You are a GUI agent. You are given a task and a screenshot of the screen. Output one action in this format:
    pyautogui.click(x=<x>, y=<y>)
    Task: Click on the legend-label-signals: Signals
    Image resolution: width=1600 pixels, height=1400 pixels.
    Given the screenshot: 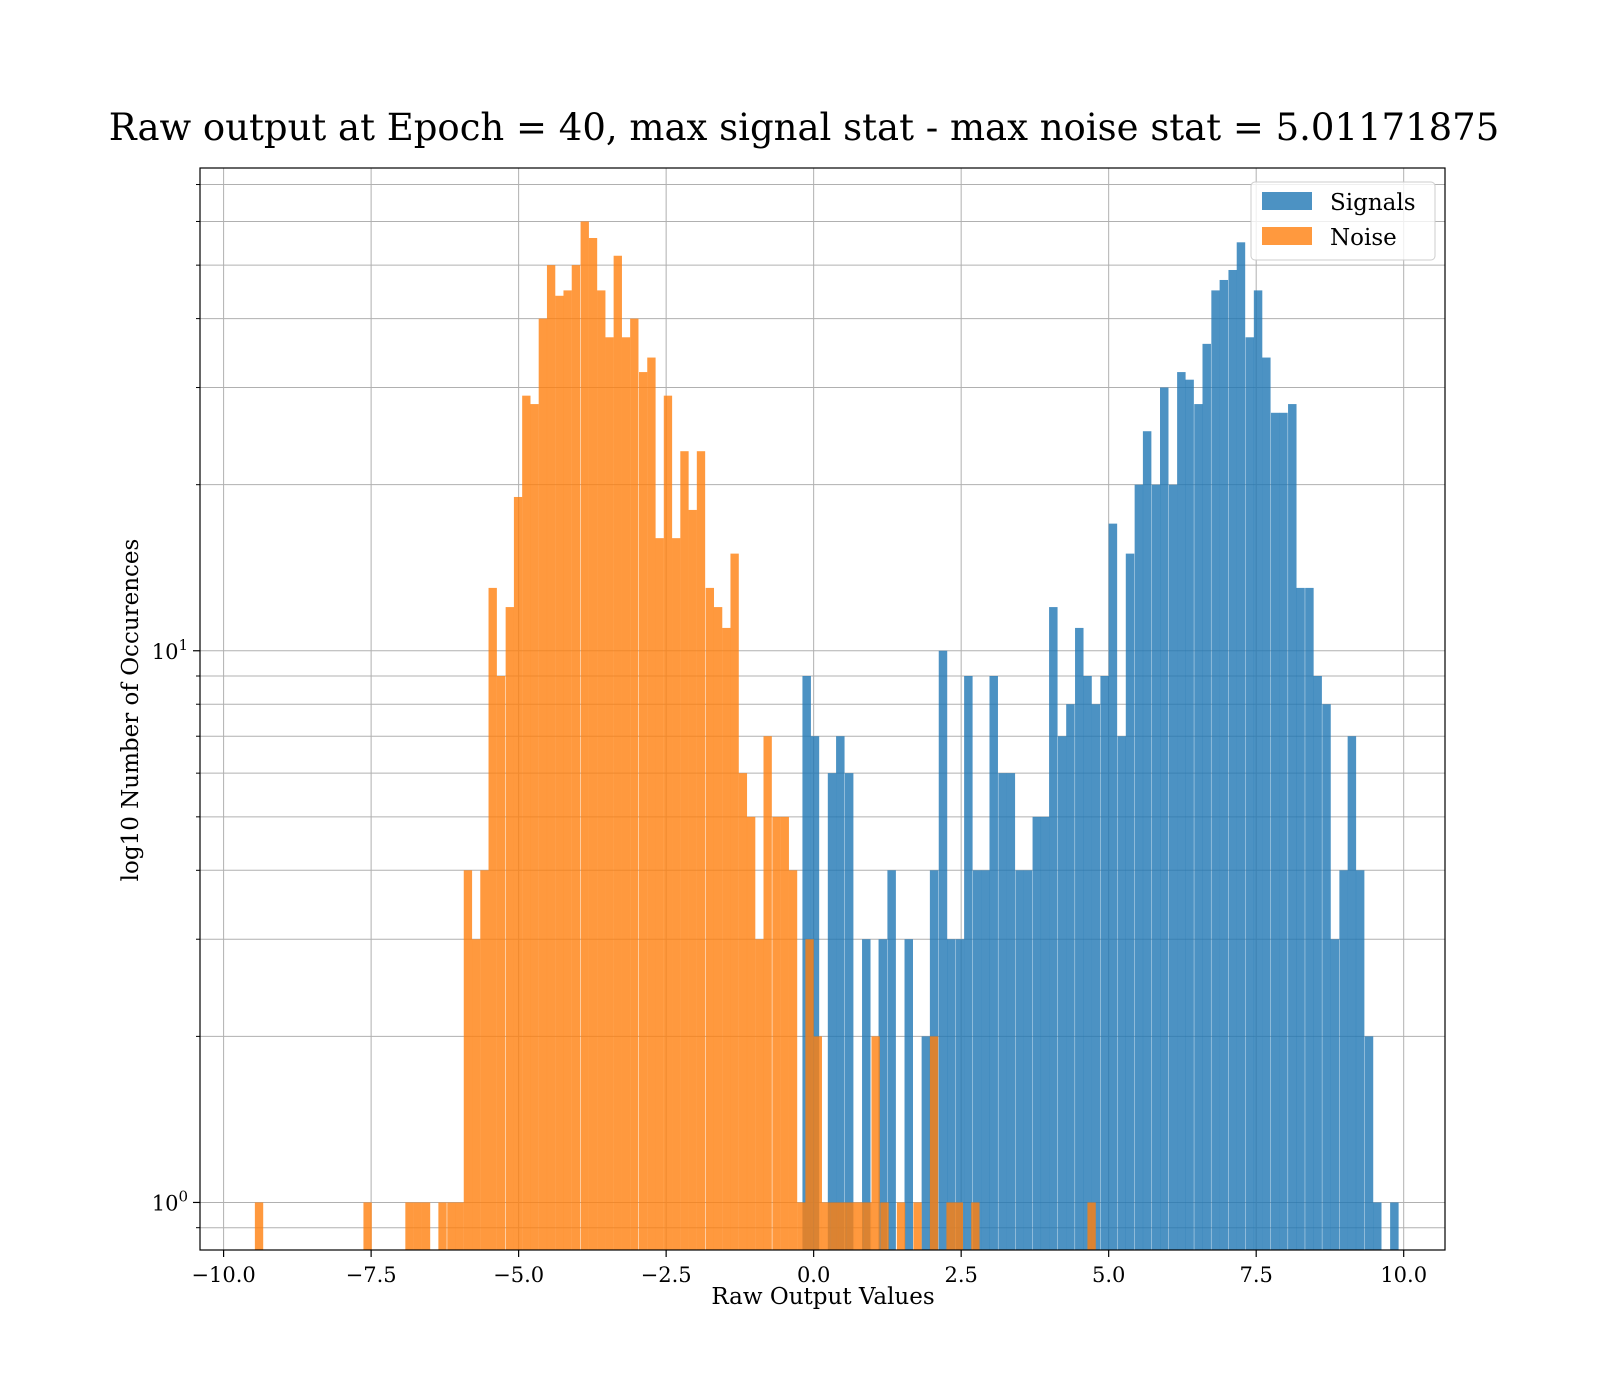 What is the action you would take?
    pyautogui.click(x=1373, y=203)
    